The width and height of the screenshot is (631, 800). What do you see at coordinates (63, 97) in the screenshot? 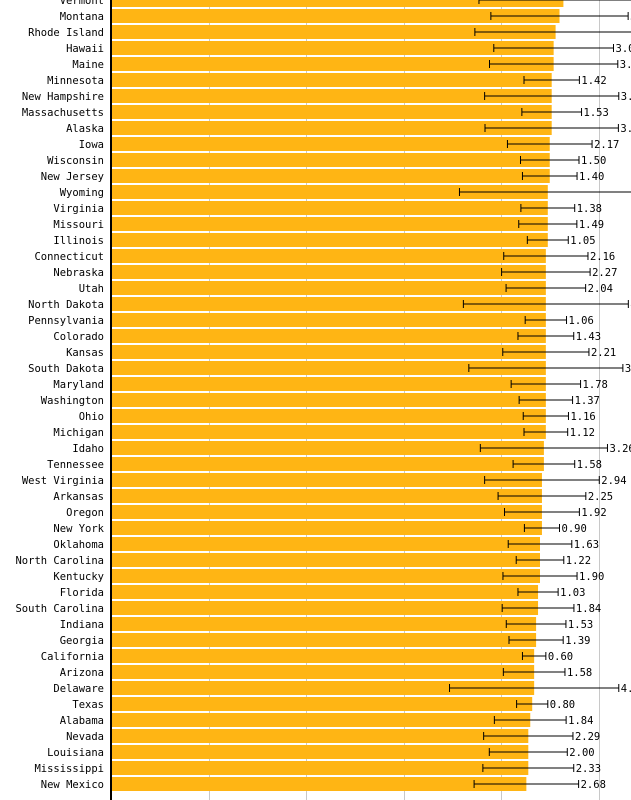
I see `category-label: New Hampshire` at bounding box center [63, 97].